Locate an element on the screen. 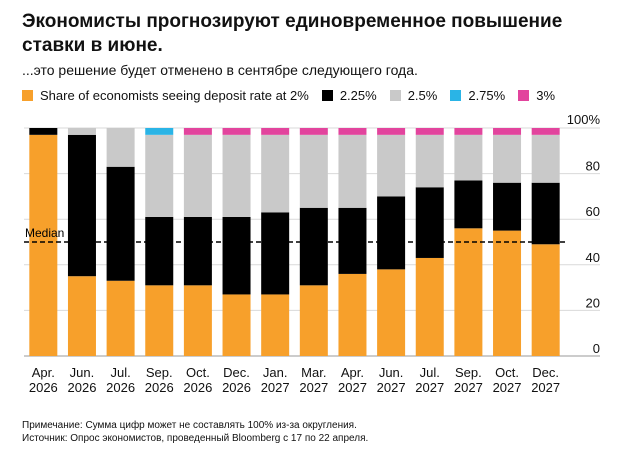  legend-label: 2.5% is located at coordinates (422, 95).